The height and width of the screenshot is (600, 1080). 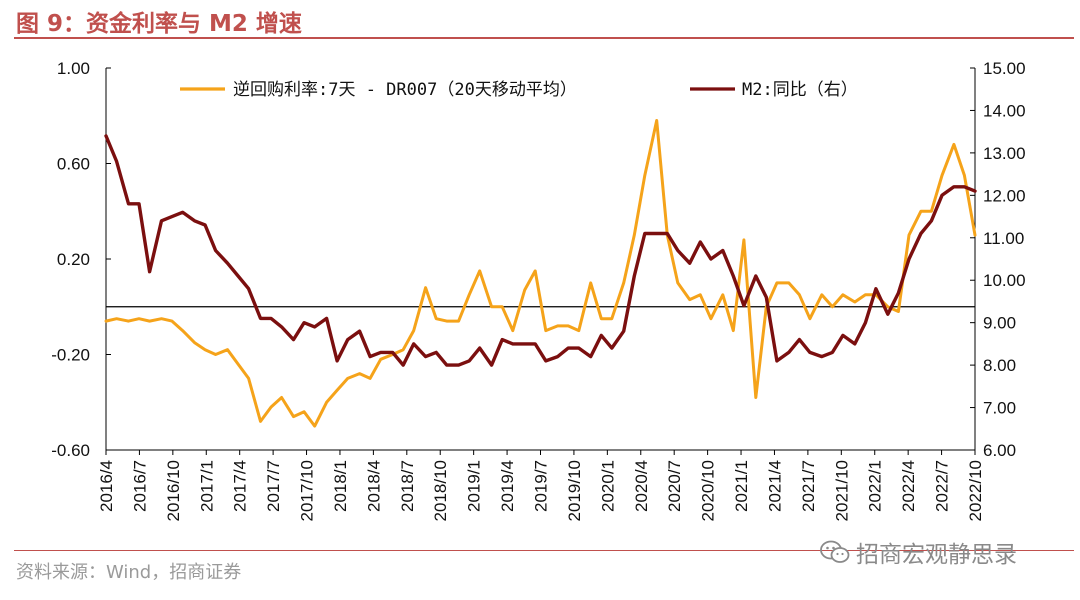 I want to click on x-tick-label: 2019/4, so click(x=507, y=486).